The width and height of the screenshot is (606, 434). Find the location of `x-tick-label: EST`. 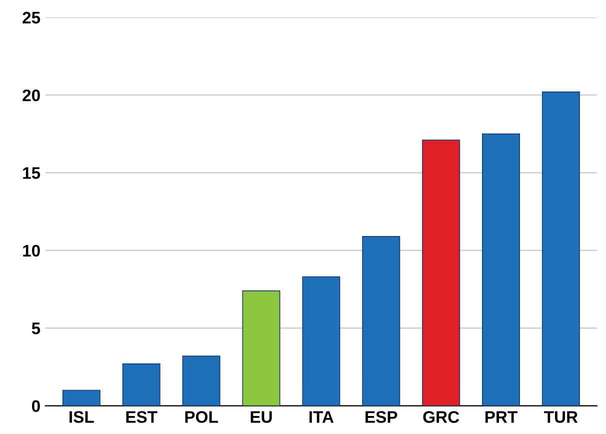

x-tick-label: EST is located at coordinates (142, 417).